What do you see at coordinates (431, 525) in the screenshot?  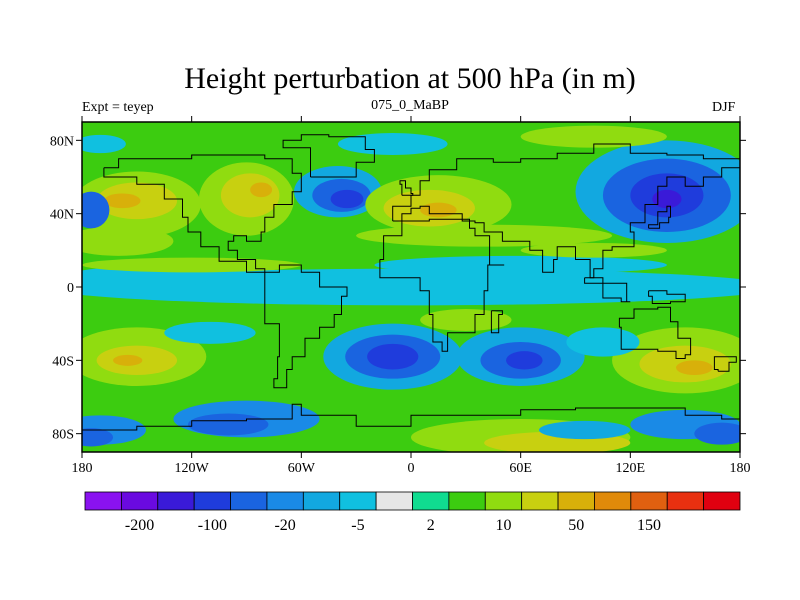 I see `colorbar-label: 2` at bounding box center [431, 525].